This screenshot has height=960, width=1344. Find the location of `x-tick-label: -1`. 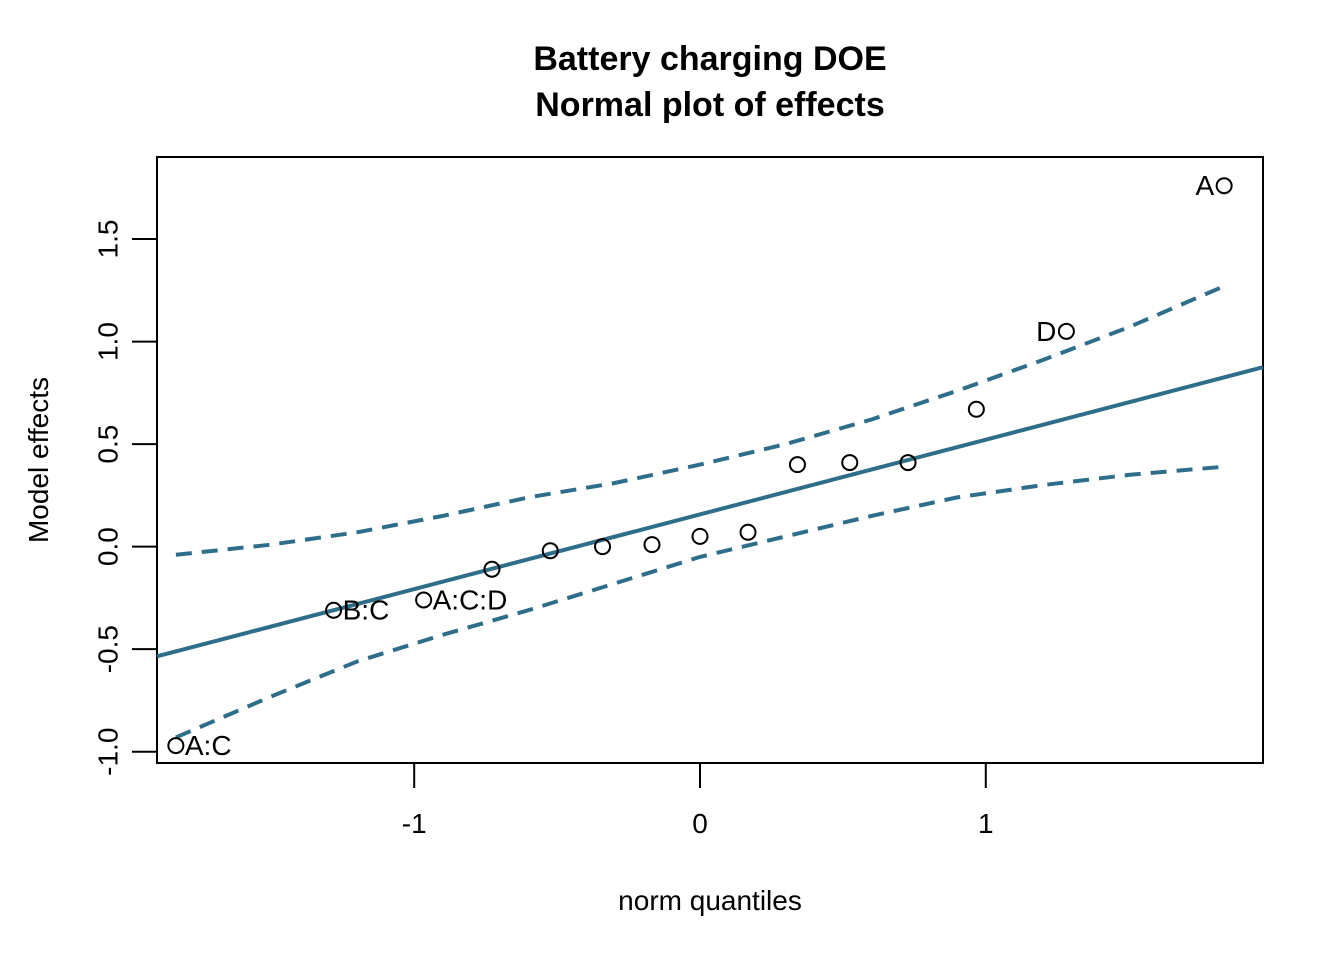

x-tick-label: -1 is located at coordinates (414, 823).